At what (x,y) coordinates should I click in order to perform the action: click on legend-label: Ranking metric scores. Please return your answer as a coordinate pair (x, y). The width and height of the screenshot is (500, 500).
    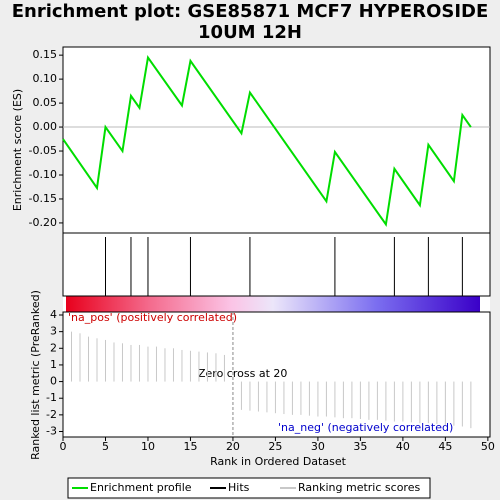
    Looking at the image, I should click on (359, 487).